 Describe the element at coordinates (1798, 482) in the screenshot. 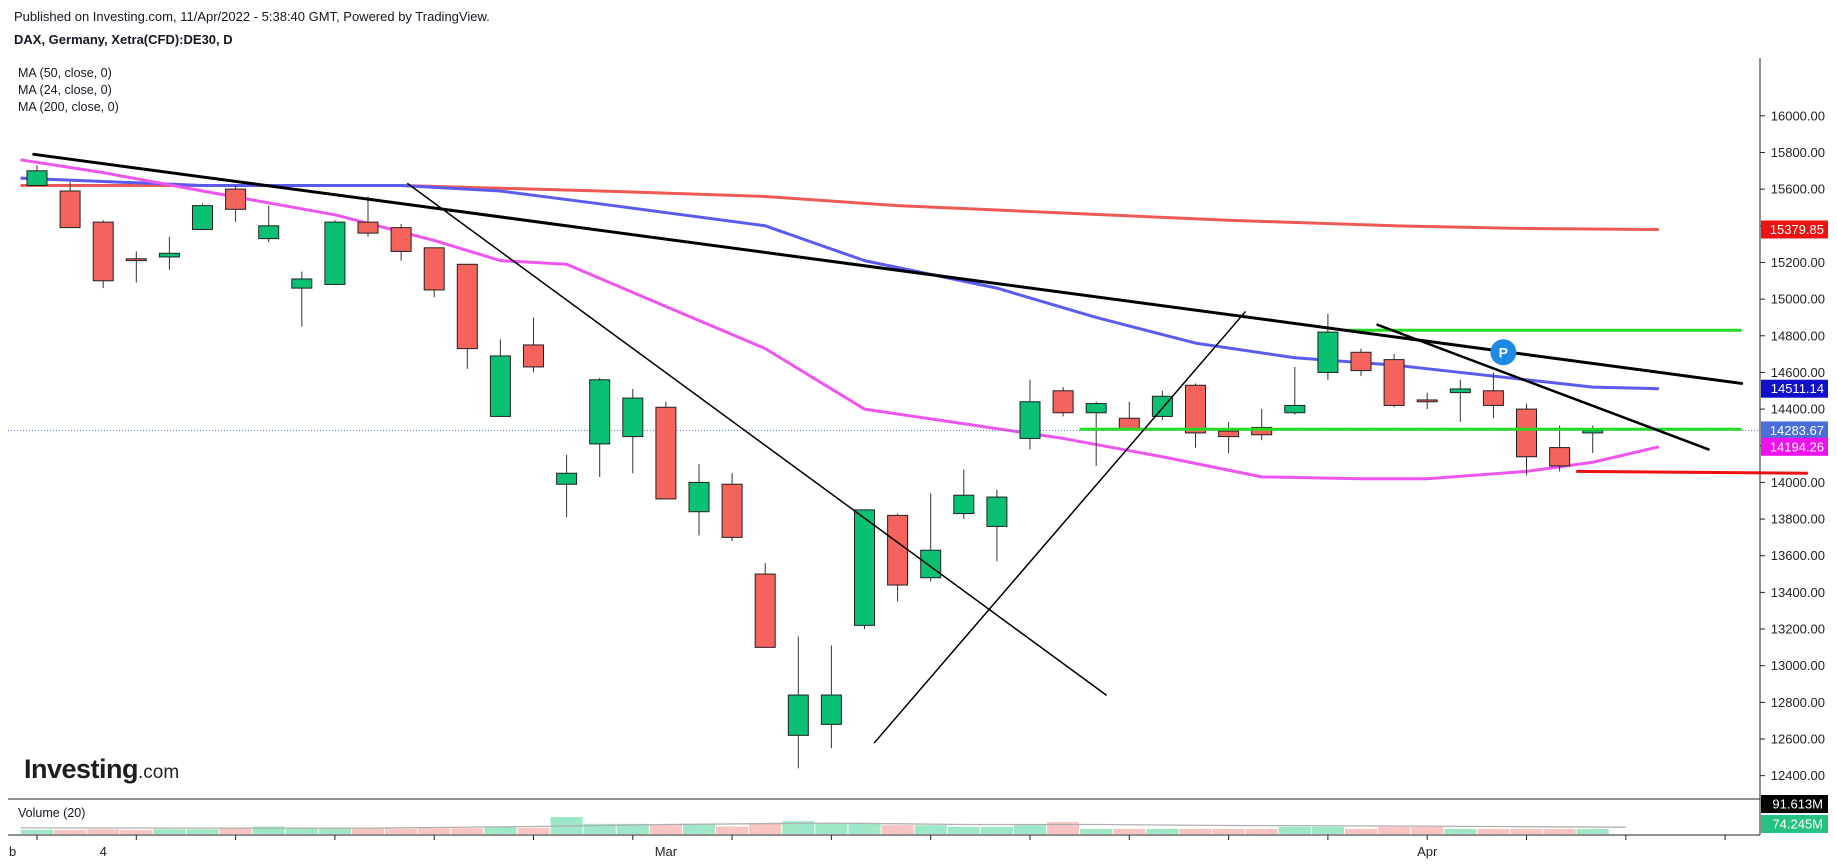

I see `price-tick-label: 14000.00` at that location.